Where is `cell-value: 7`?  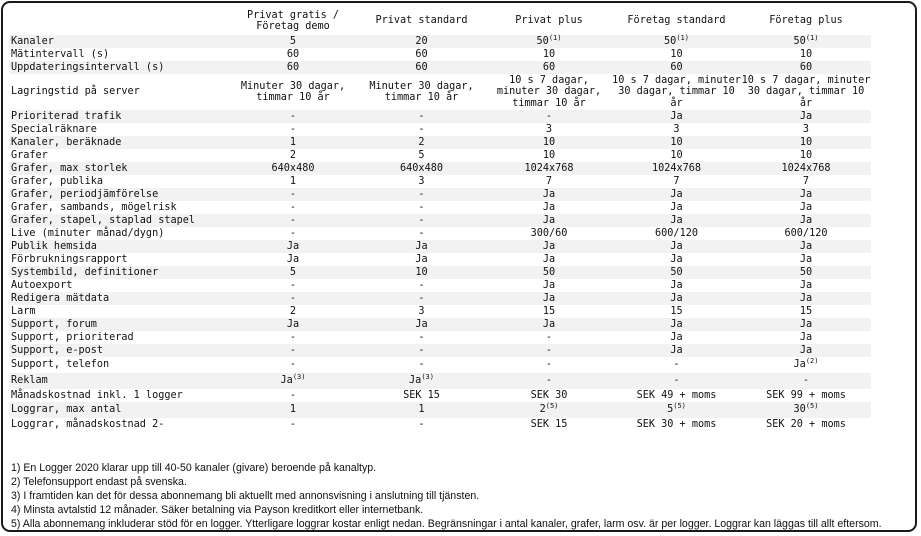
cell-value: 7 is located at coordinates (806, 181).